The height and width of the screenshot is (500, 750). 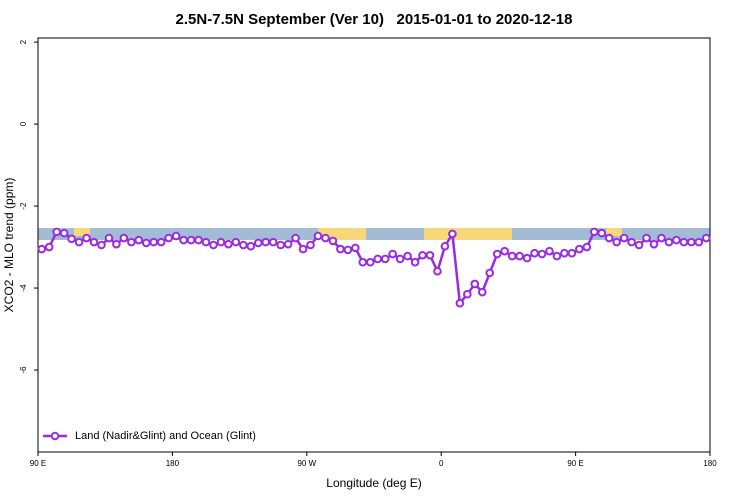 I want to click on x-tick-label: 180, so click(x=173, y=463).